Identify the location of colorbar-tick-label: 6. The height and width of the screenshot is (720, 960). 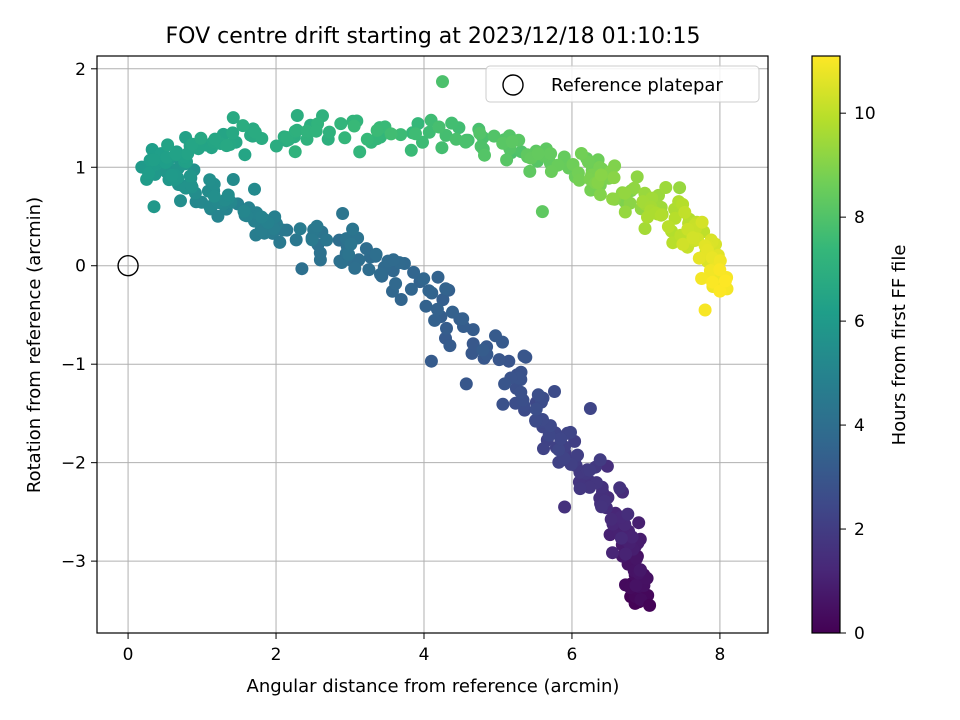
(859, 322).